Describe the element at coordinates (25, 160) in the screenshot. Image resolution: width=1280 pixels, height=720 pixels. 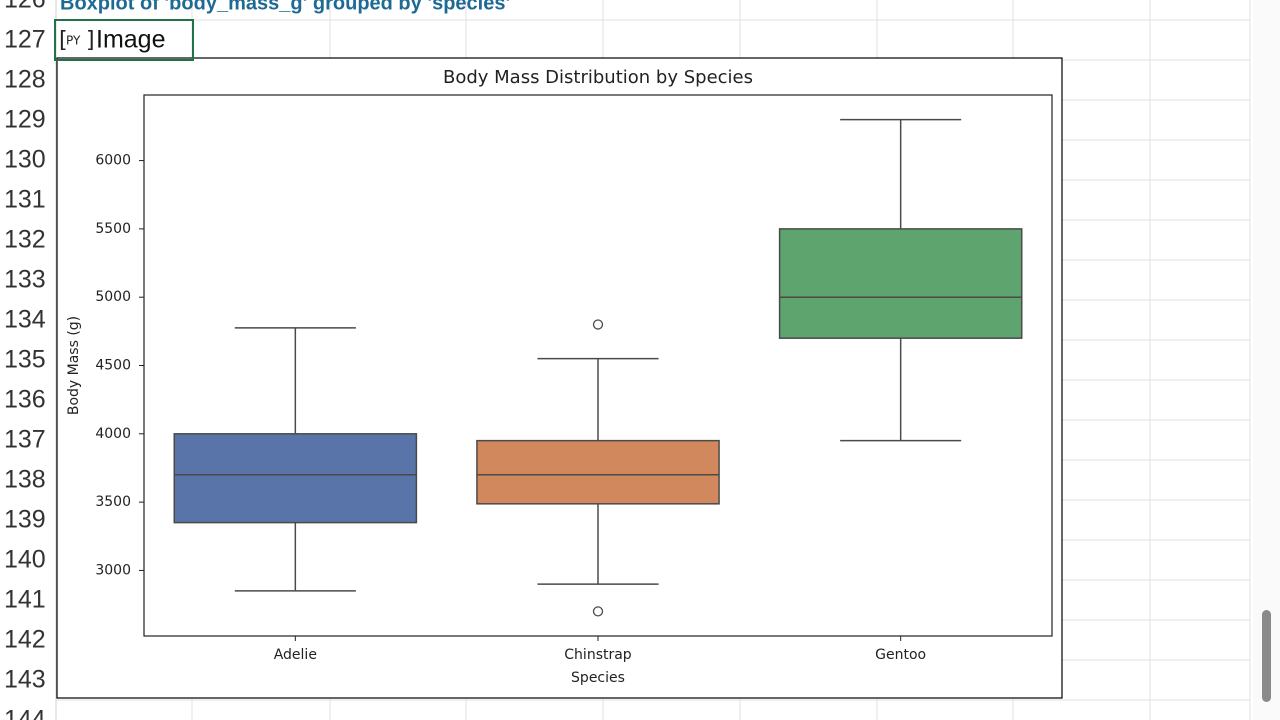
I see `row-header: 130` at that location.